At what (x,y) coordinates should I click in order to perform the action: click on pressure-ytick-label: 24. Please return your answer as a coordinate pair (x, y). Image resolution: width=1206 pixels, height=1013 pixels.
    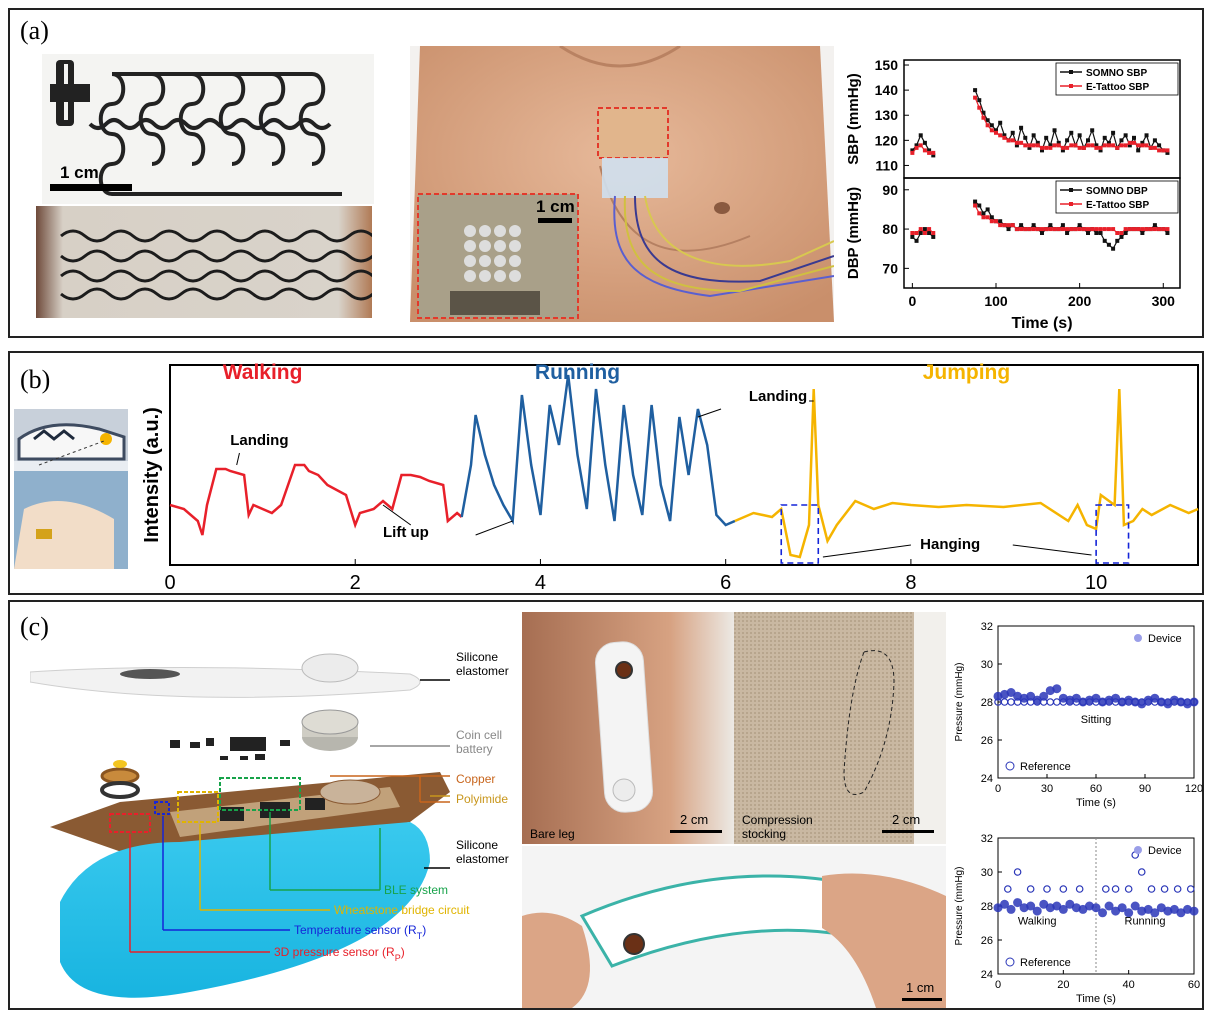
    Looking at the image, I should click on (987, 975).